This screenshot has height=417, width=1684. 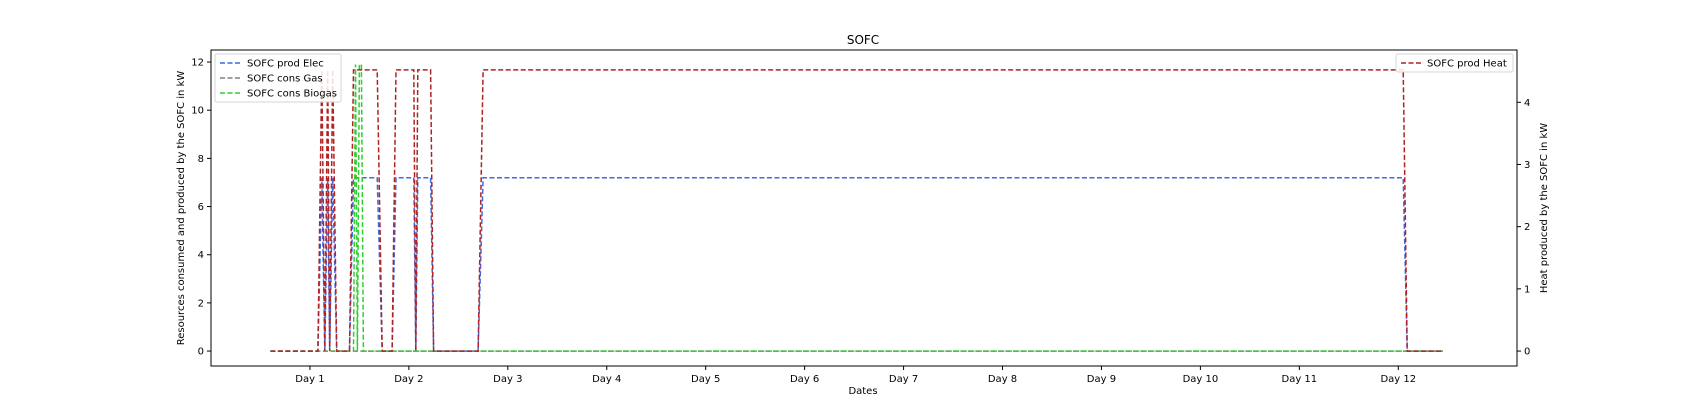 What do you see at coordinates (1527, 352) in the screenshot?
I see `y2-tick-label: 0` at bounding box center [1527, 352].